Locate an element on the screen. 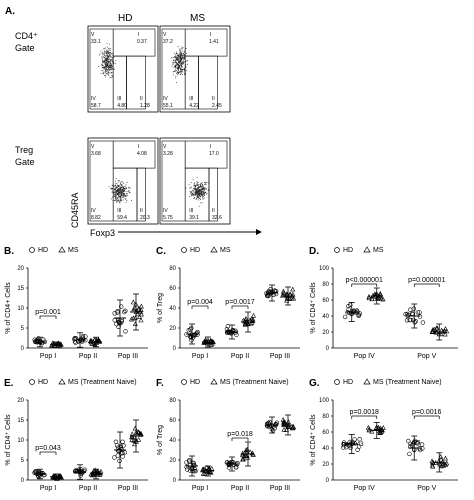  panel-letter: C. is located at coordinates (161, 251).